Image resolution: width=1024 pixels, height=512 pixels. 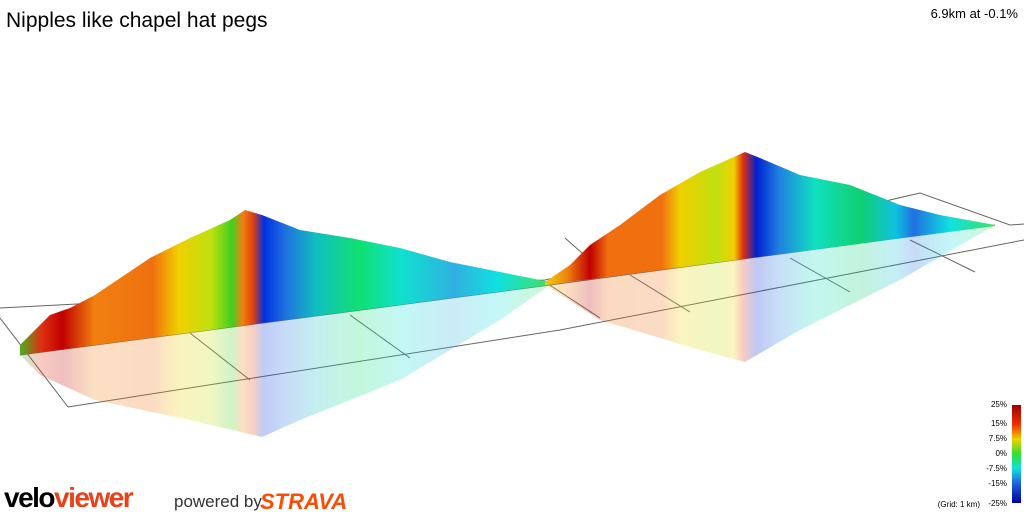 What do you see at coordinates (69, 497) in the screenshot?
I see `brand: veloviewer` at bounding box center [69, 497].